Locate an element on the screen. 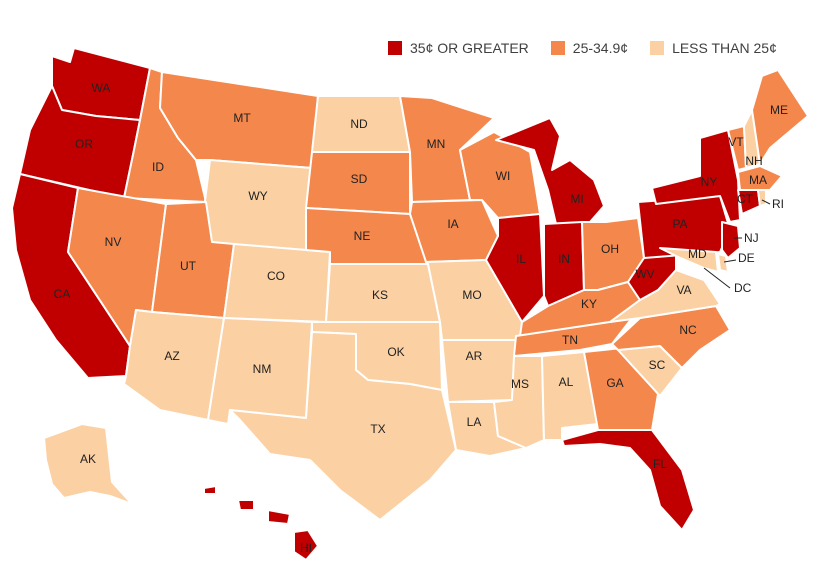 The height and width of the screenshot is (577, 820). state-label-ME: ME is located at coordinates (779, 110).